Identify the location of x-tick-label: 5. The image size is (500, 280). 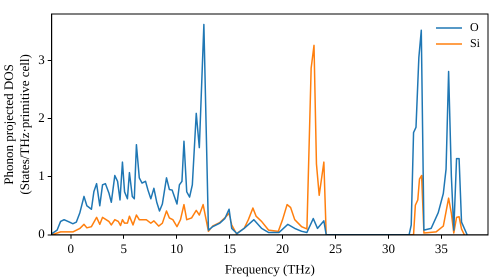
(123, 248).